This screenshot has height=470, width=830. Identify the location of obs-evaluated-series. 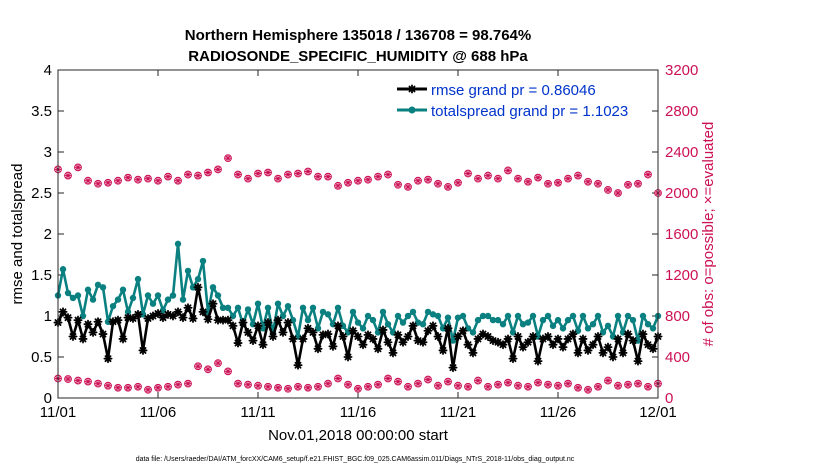
(358, 376).